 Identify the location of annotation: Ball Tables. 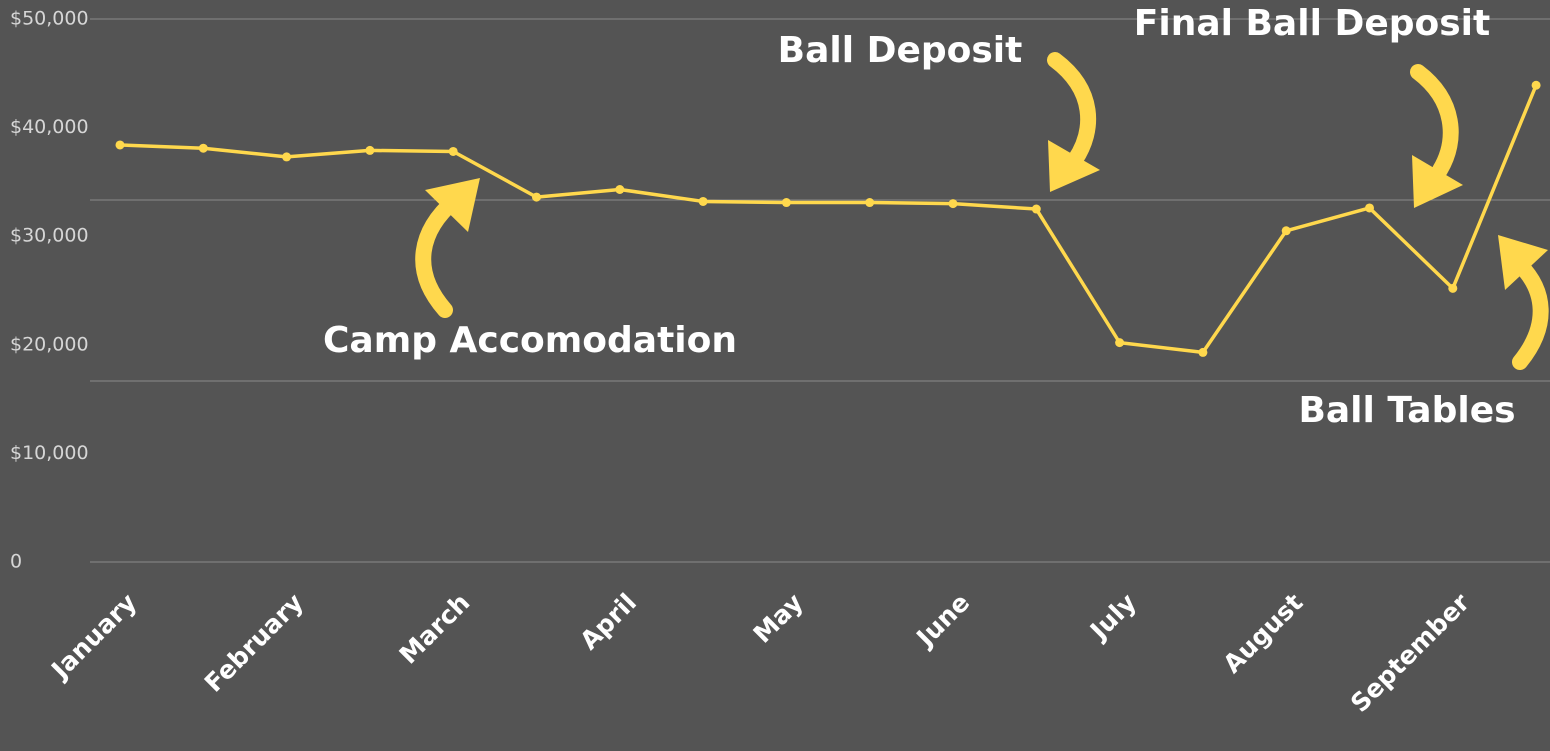
(1406, 410).